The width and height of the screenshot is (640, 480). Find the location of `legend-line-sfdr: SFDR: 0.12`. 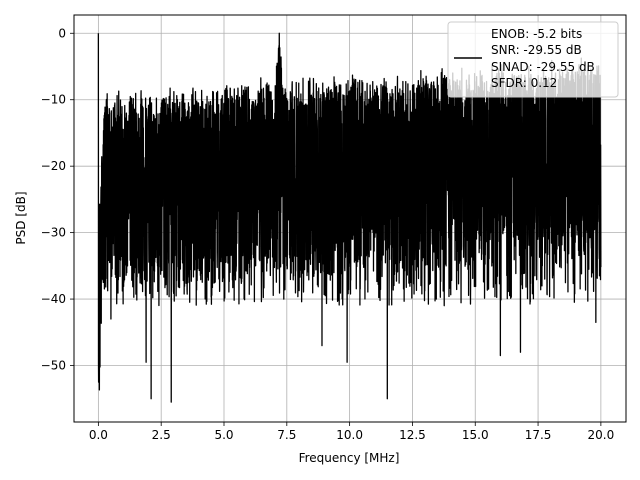

legend-line-sfdr: SFDR: 0.12 is located at coordinates (524, 83).